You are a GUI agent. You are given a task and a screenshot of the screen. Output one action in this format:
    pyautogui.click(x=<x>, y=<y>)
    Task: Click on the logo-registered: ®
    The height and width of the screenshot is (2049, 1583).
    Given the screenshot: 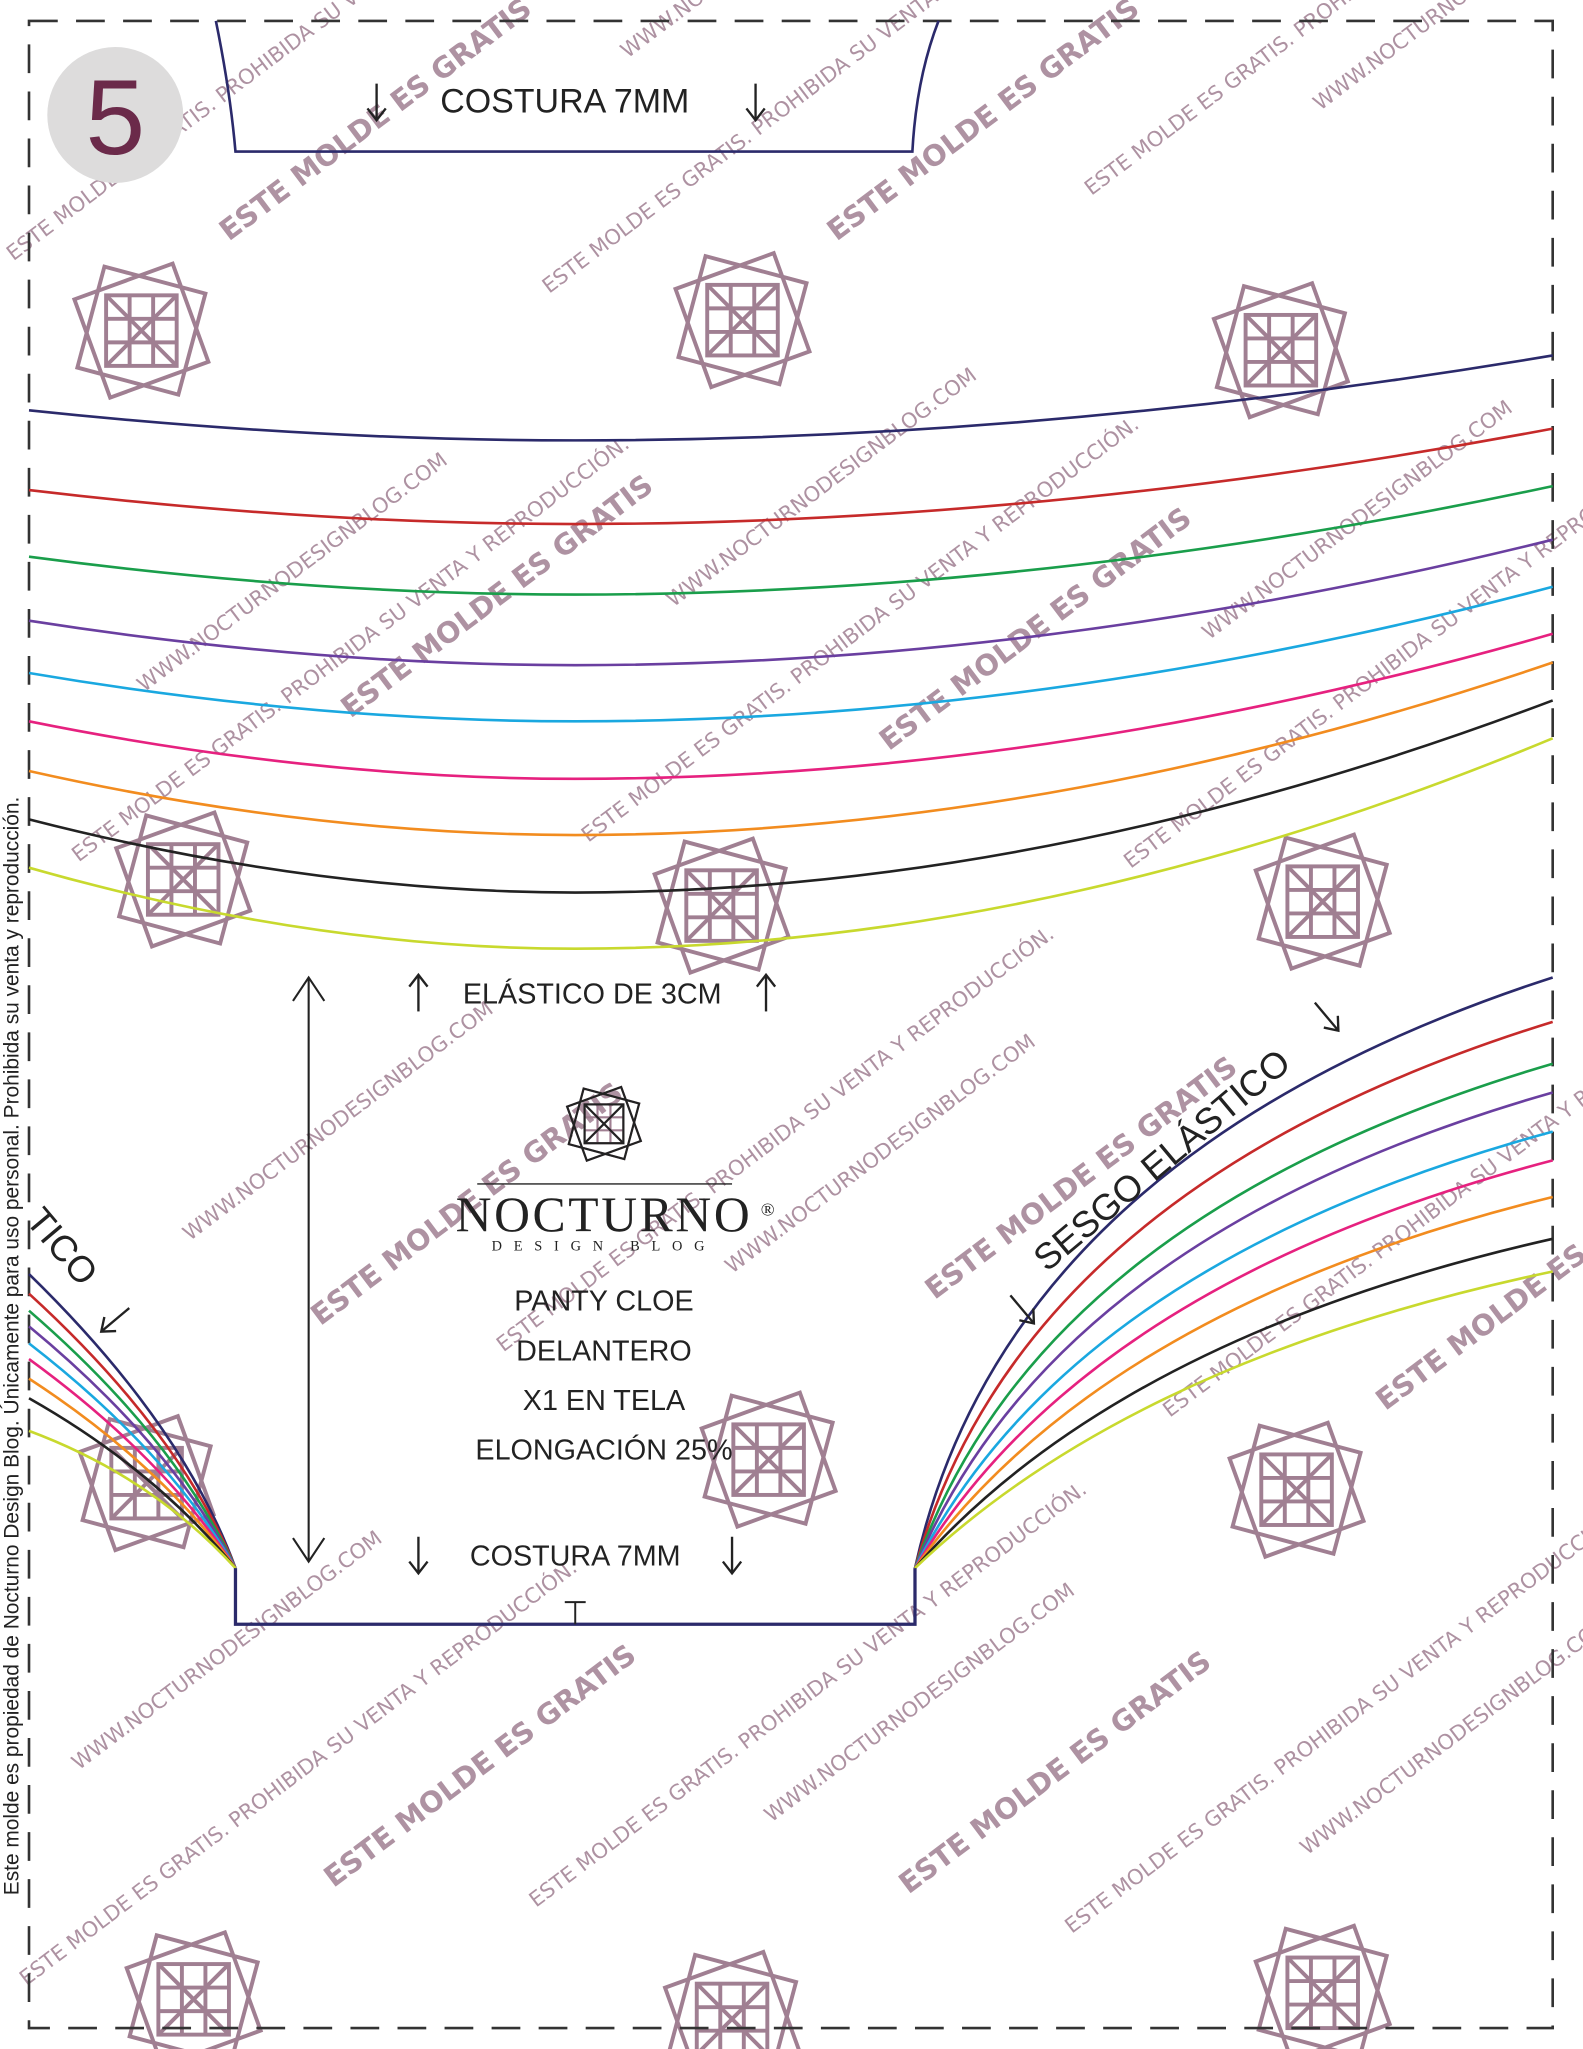 What is the action you would take?
    pyautogui.click(x=768, y=1209)
    